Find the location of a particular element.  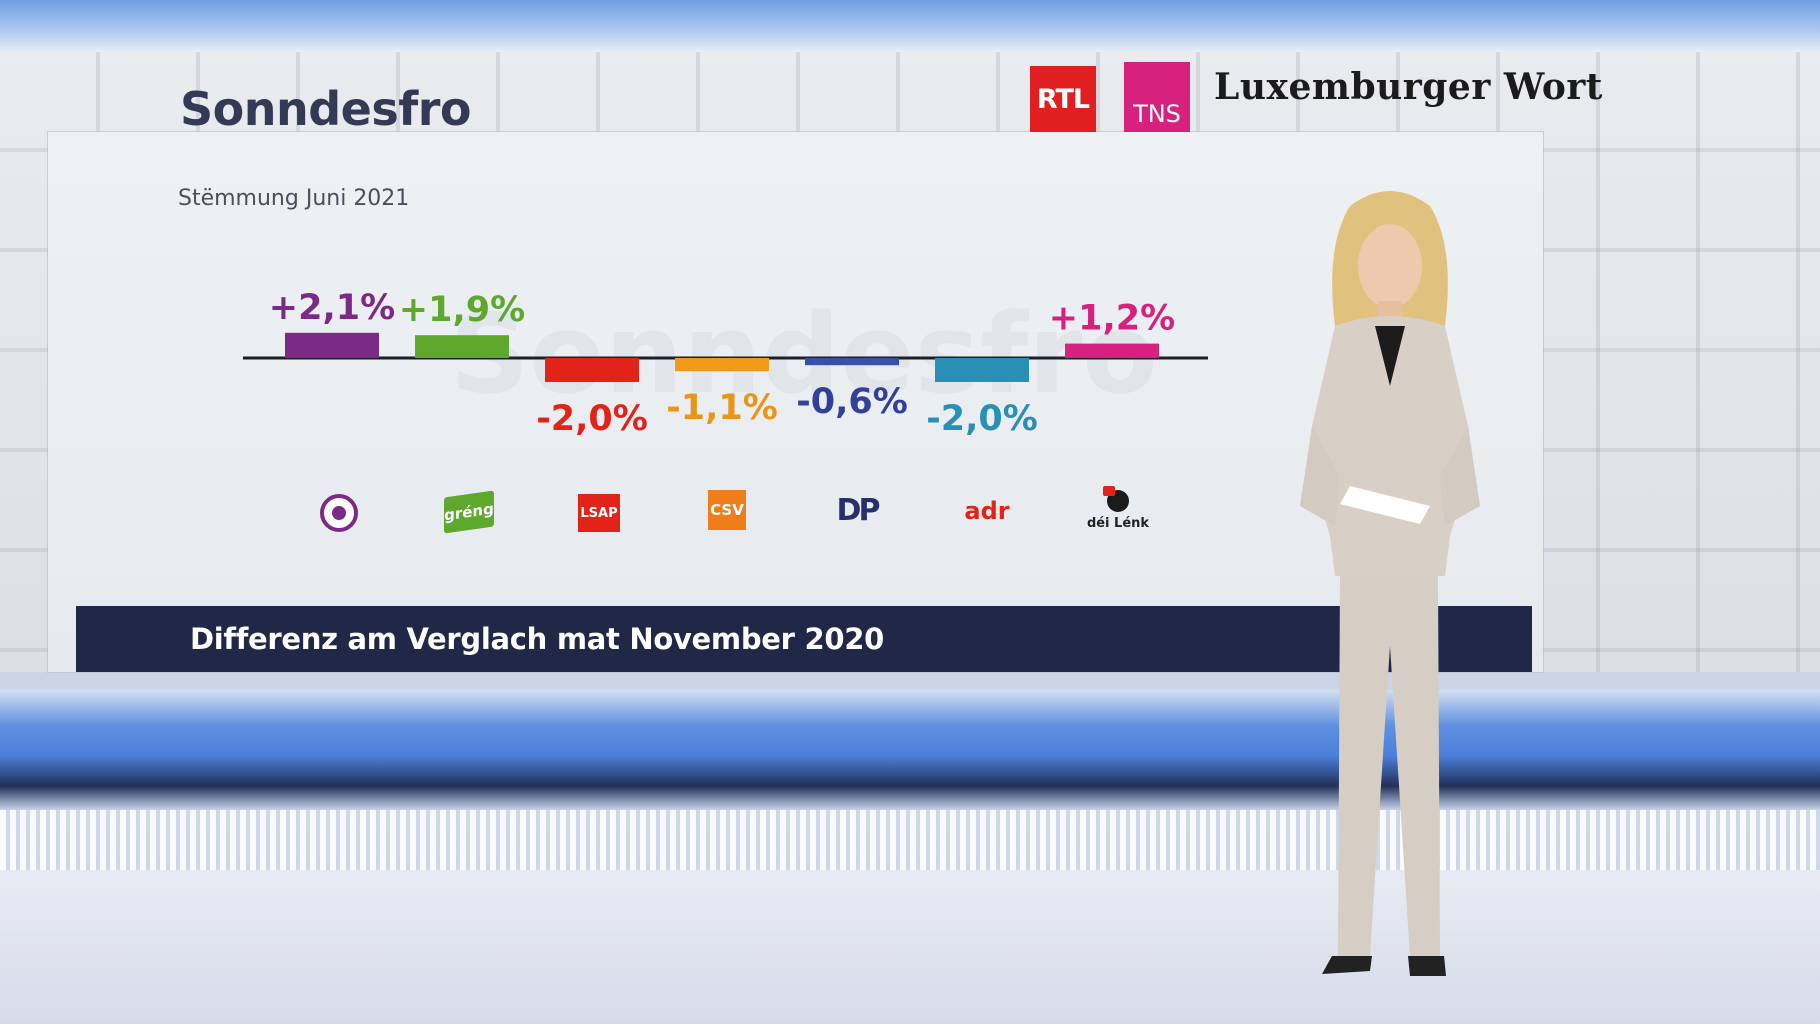

studio-led-strip is located at coordinates (910, 840).